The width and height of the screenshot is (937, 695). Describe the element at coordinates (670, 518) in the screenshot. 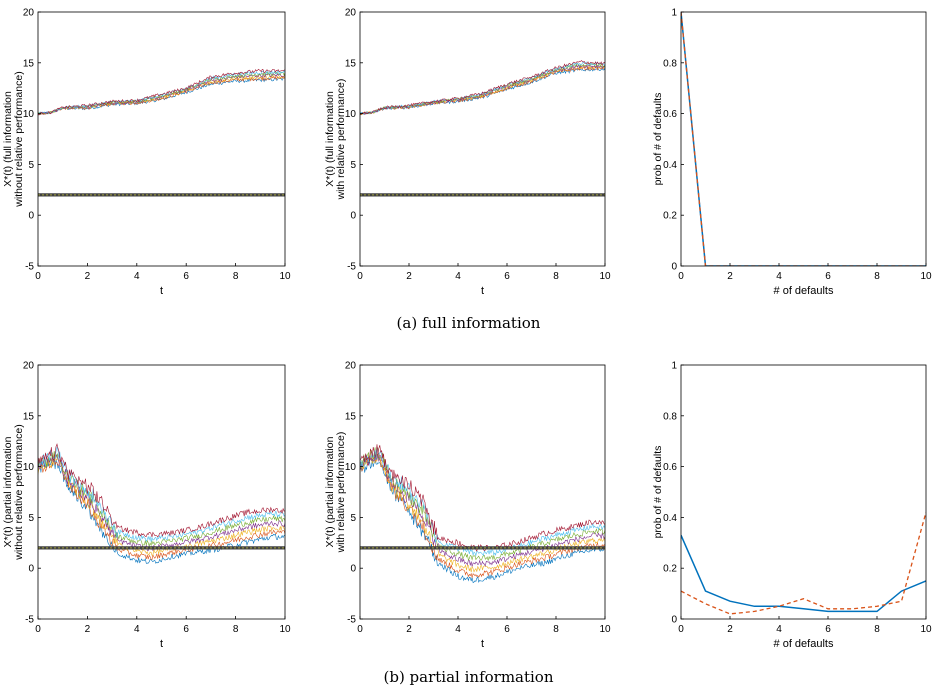

I see `y-tick-label: 0.4` at that location.